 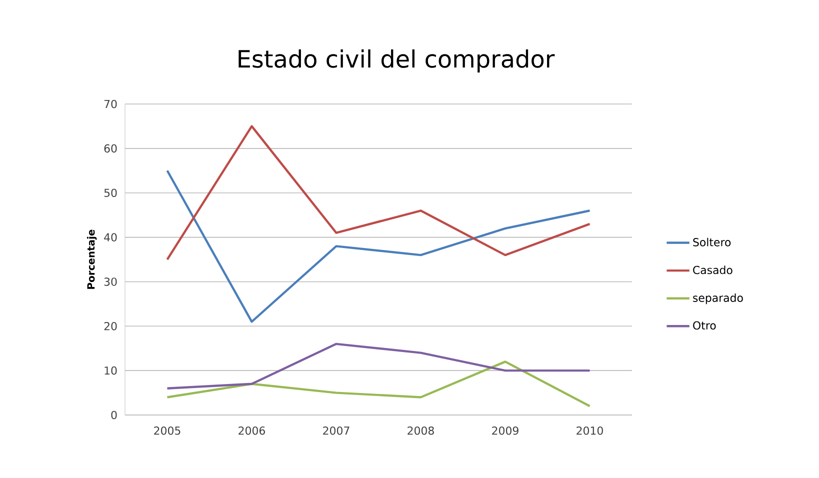 What do you see at coordinates (718, 298) in the screenshot?
I see `legend-label: separado` at bounding box center [718, 298].